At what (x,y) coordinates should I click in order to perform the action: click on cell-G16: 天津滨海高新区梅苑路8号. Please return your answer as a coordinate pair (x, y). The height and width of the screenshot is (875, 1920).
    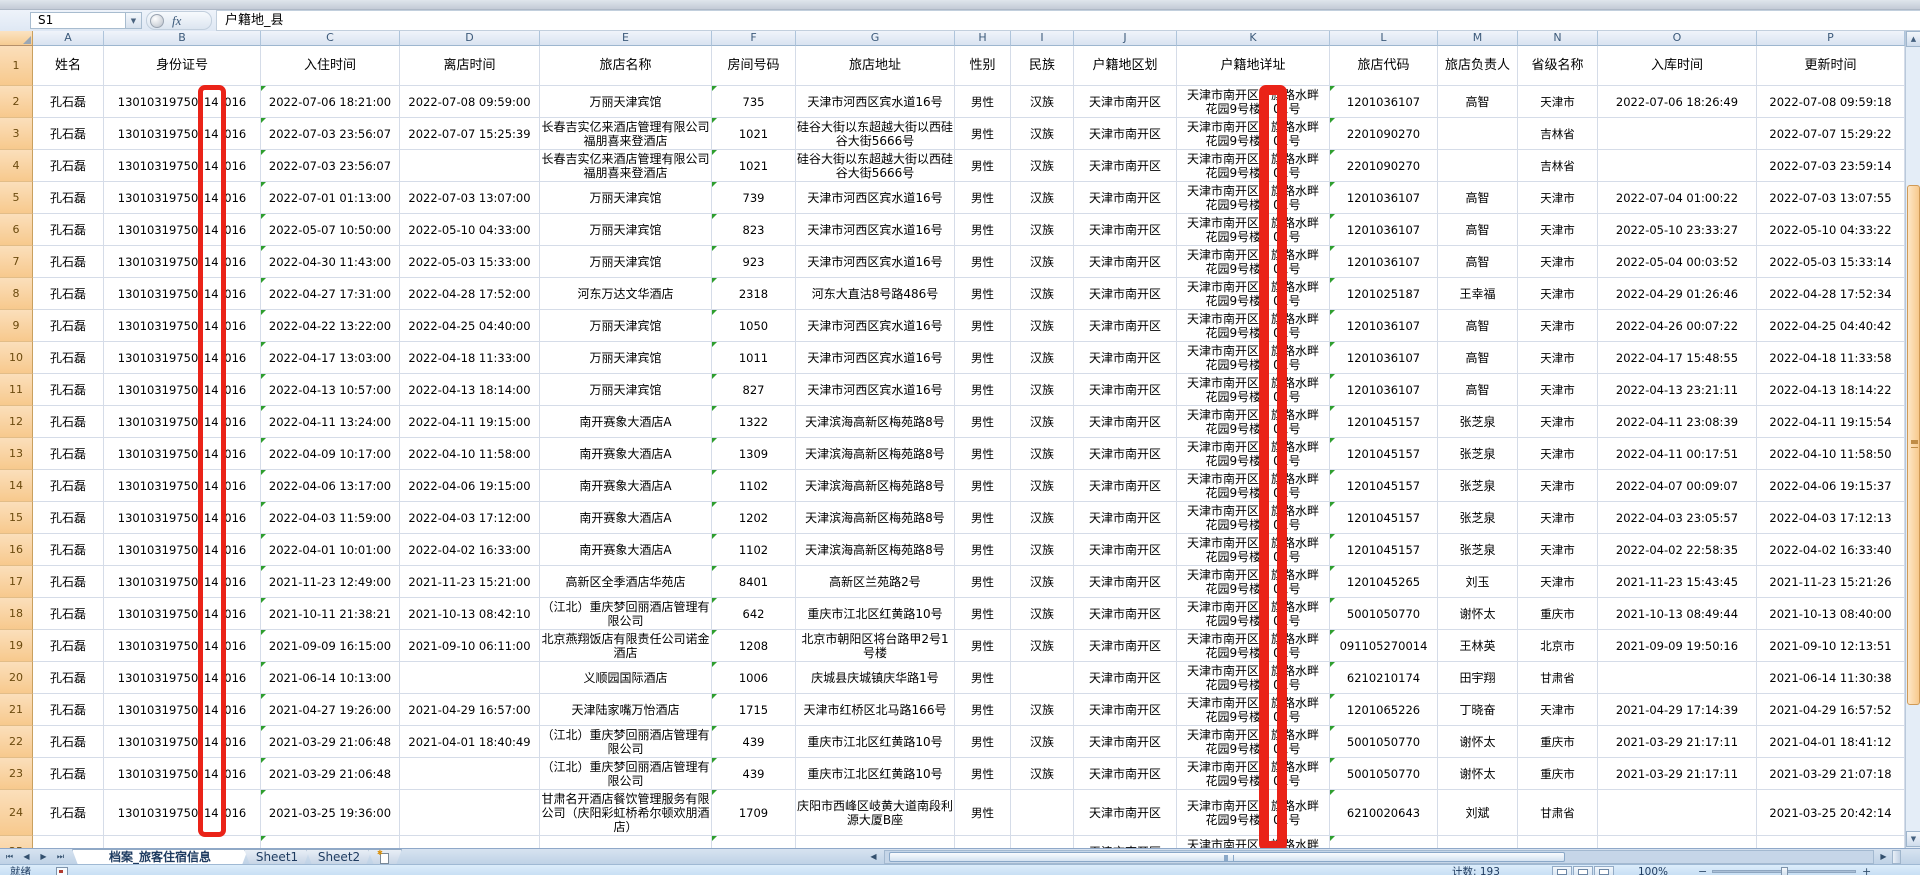
    Looking at the image, I should click on (875, 550).